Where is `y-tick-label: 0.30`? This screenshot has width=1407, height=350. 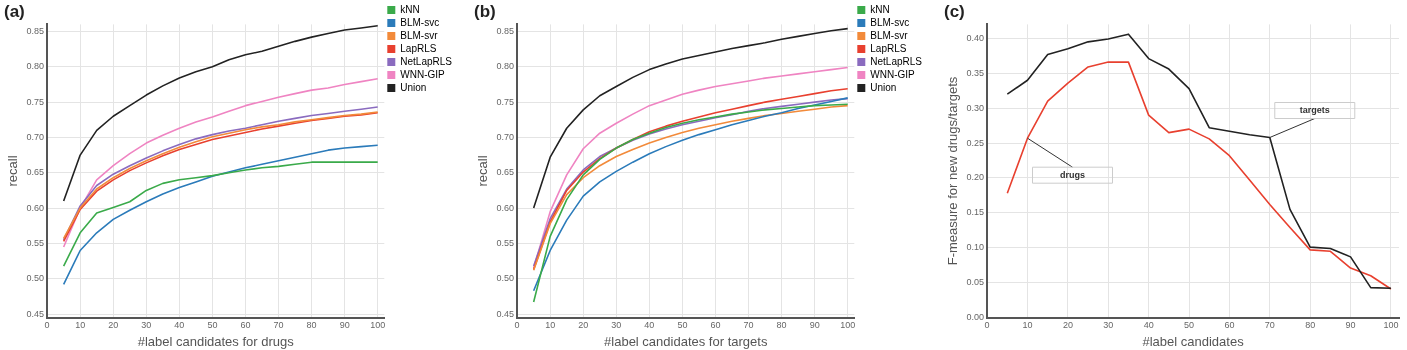
y-tick-label: 0.30 is located at coordinates (975, 107).